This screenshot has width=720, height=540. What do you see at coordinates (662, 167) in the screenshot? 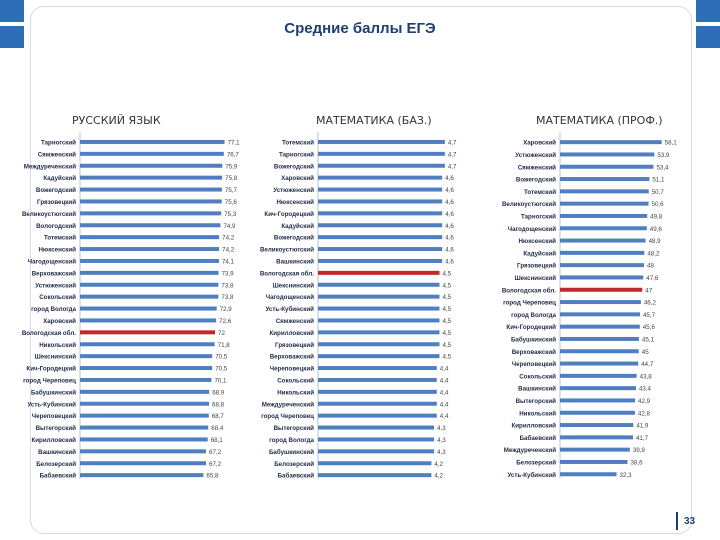
I see `value-label: 53,4` at bounding box center [662, 167].